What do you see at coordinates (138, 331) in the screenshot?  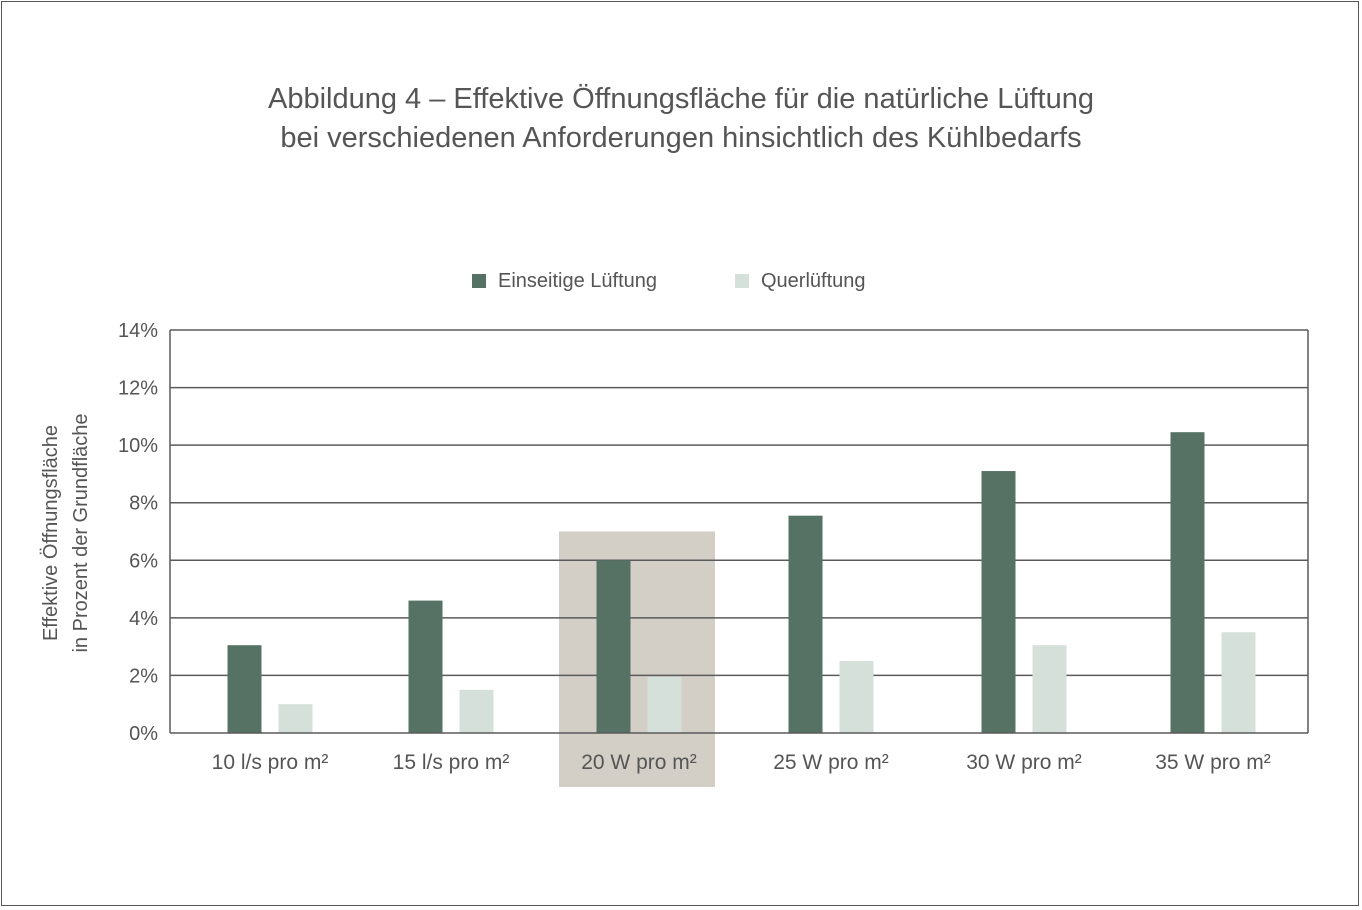 I see `y-tick-label: 14%` at bounding box center [138, 331].